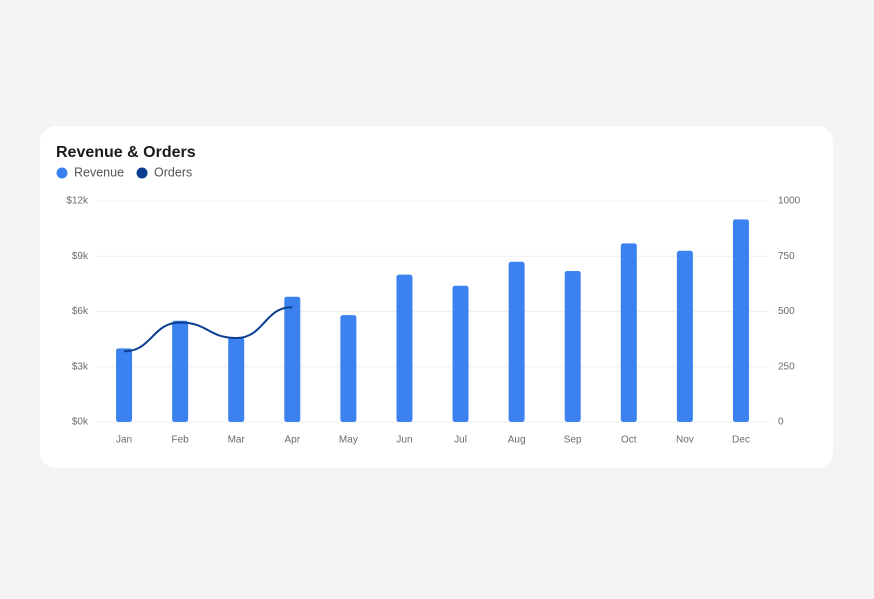 The height and width of the screenshot is (599, 874). I want to click on x-tick-label: Jul, so click(460, 440).